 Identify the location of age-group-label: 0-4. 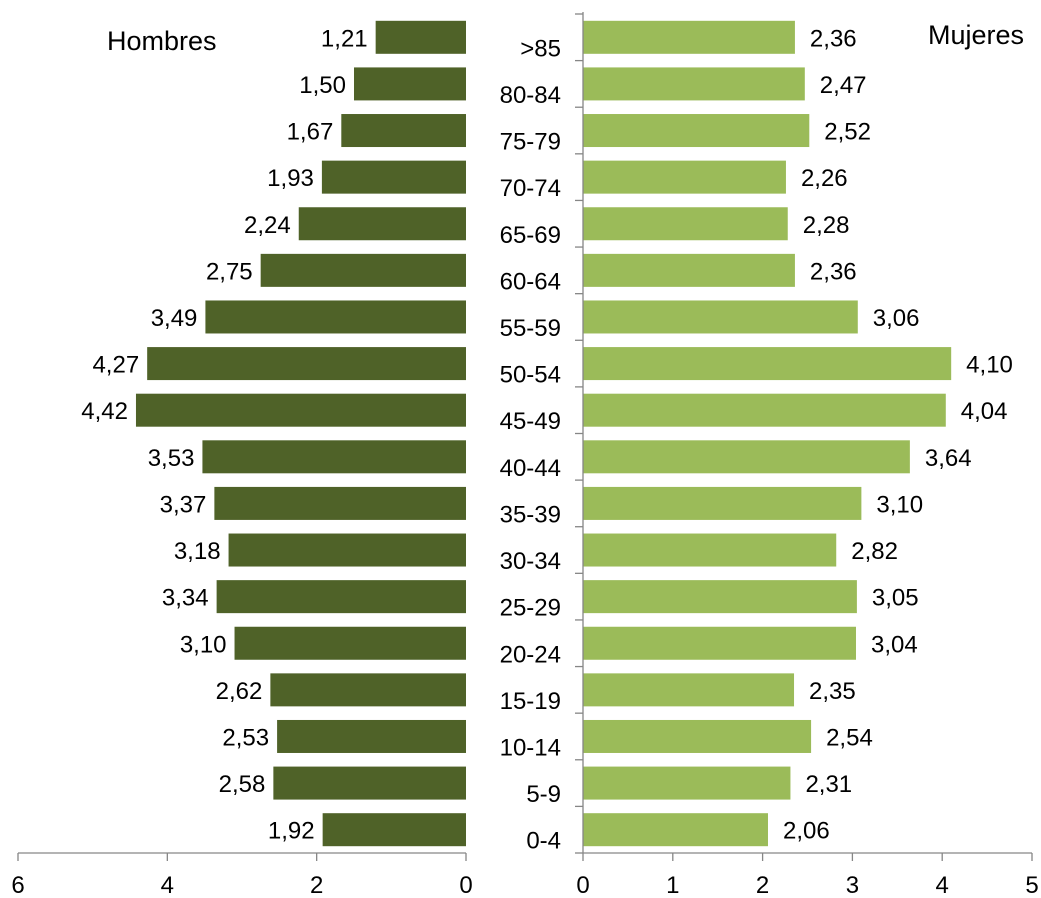
(543, 841).